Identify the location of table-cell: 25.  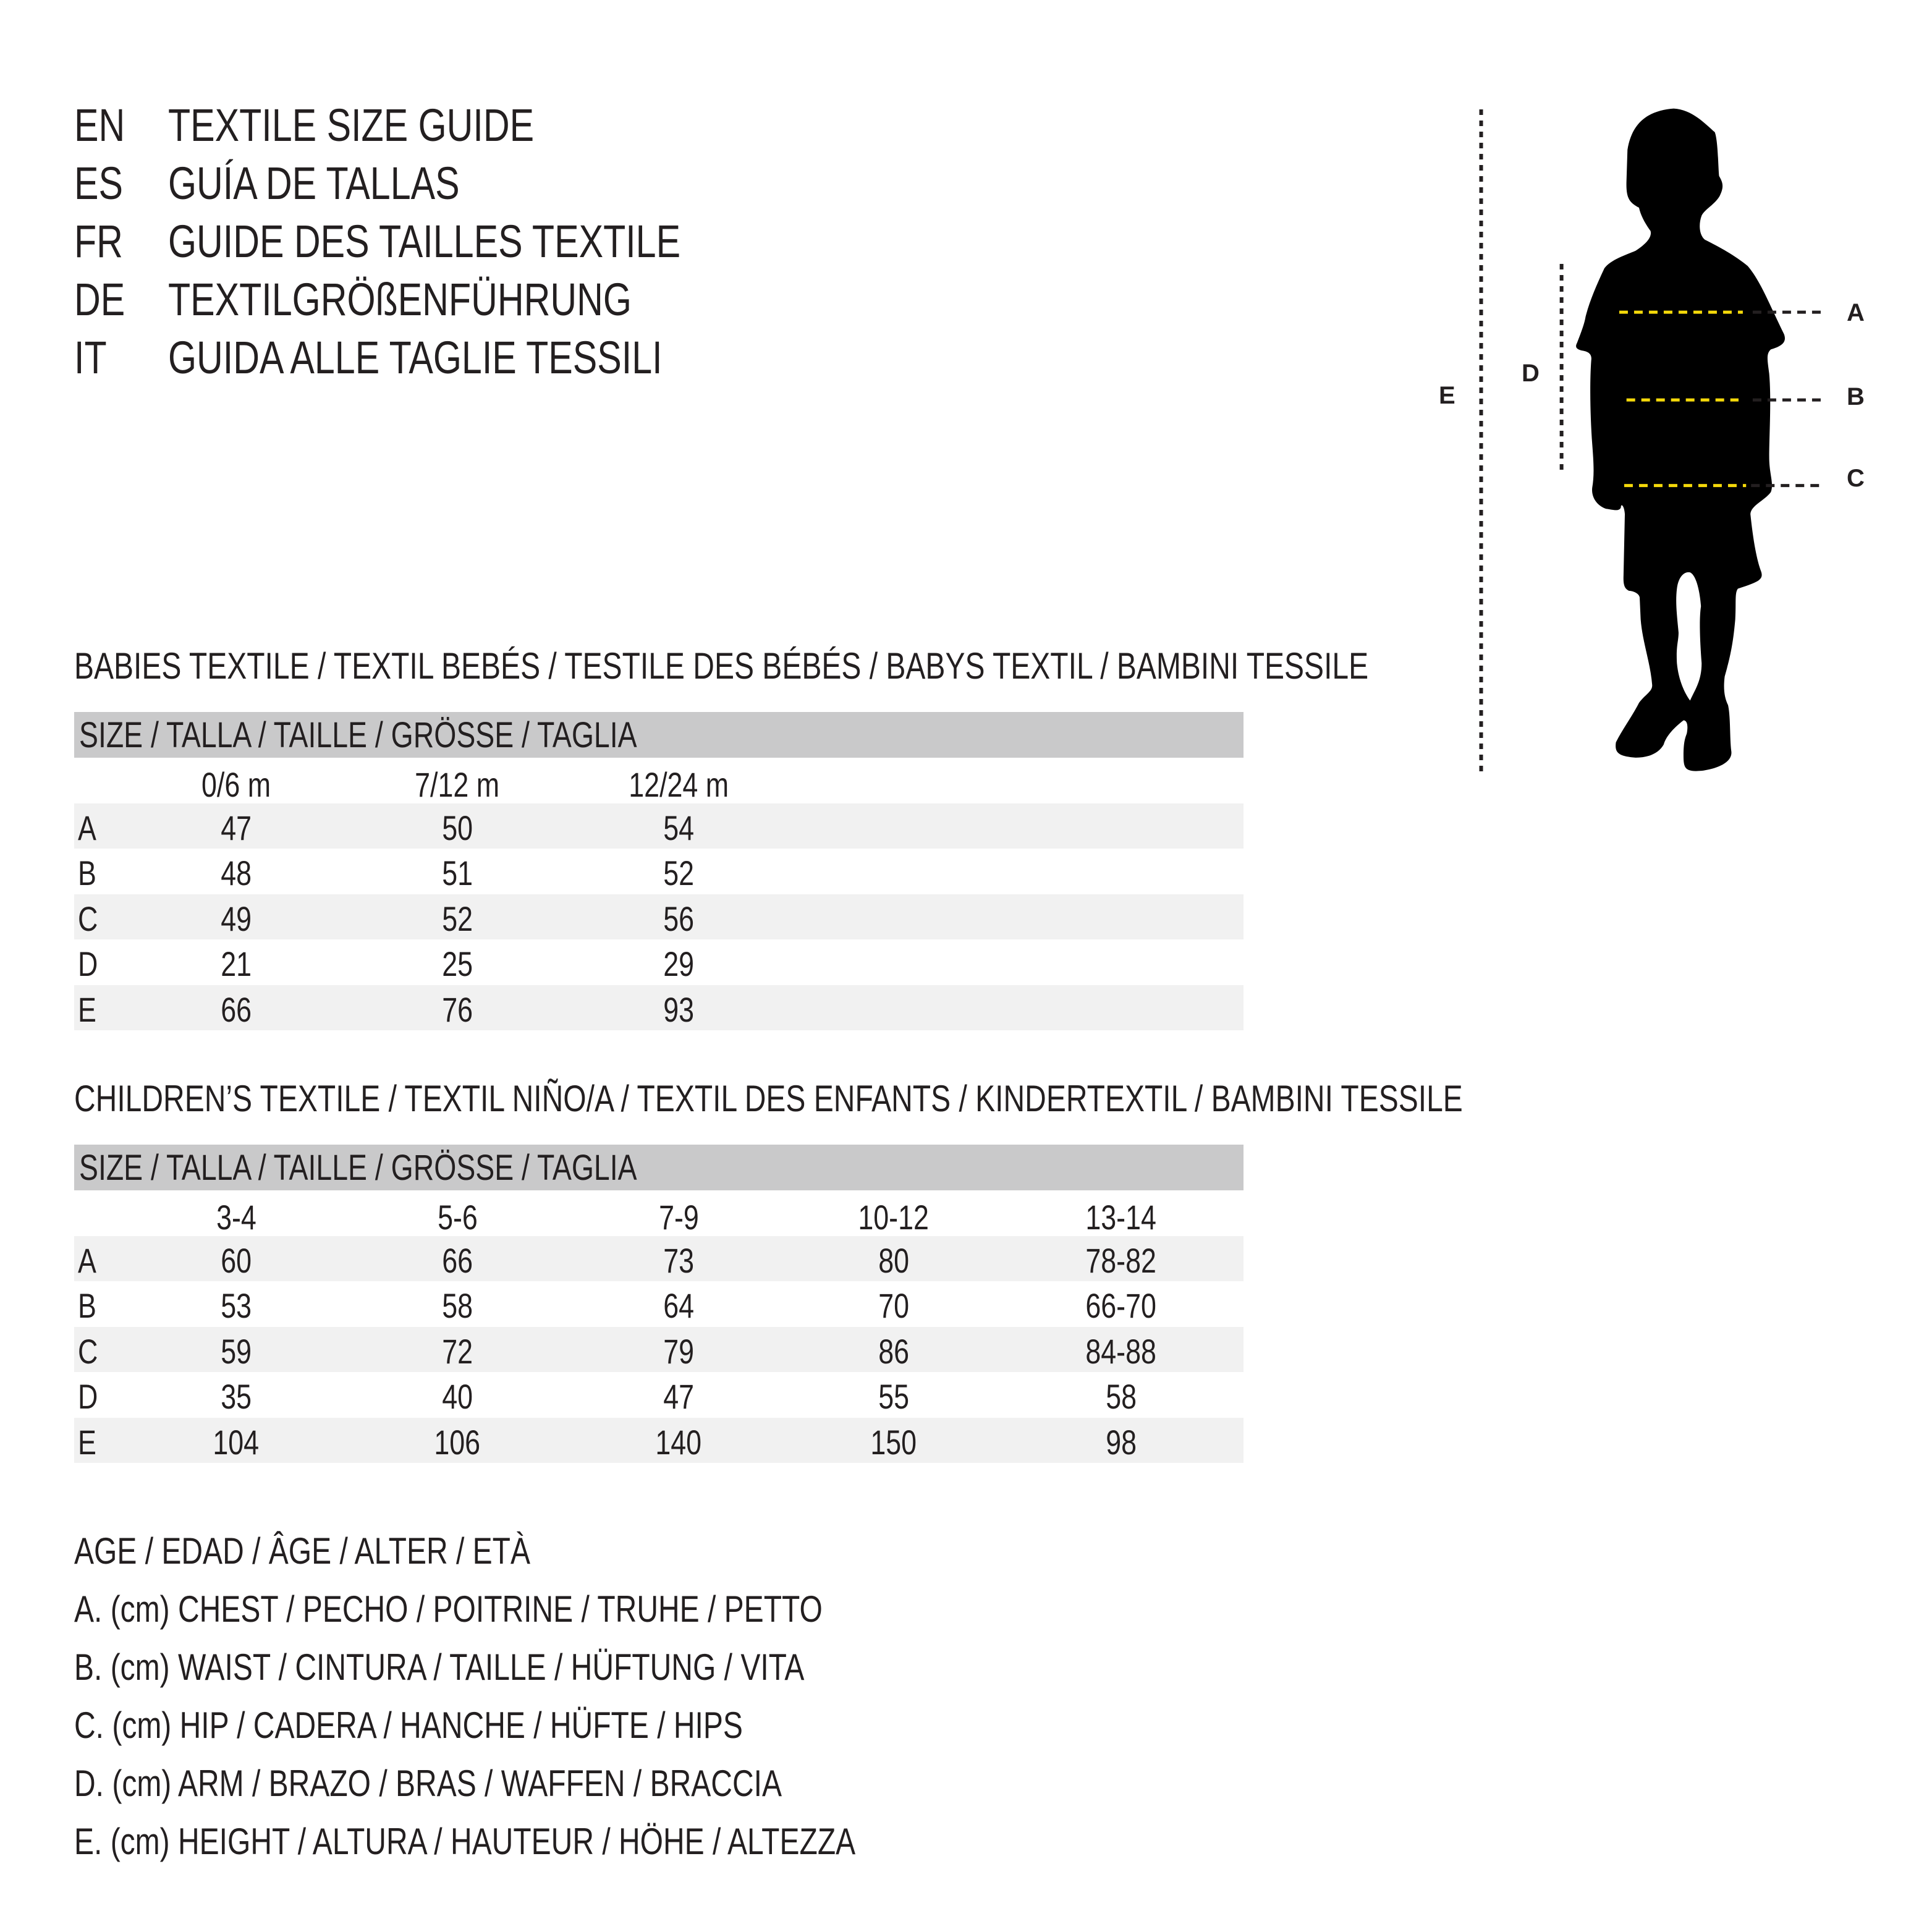
(457, 964).